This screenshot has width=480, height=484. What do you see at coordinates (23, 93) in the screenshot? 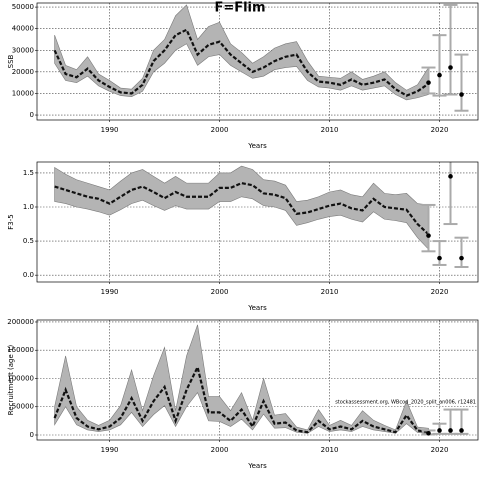
I see `y-tick-label: 10000` at bounding box center [23, 93].